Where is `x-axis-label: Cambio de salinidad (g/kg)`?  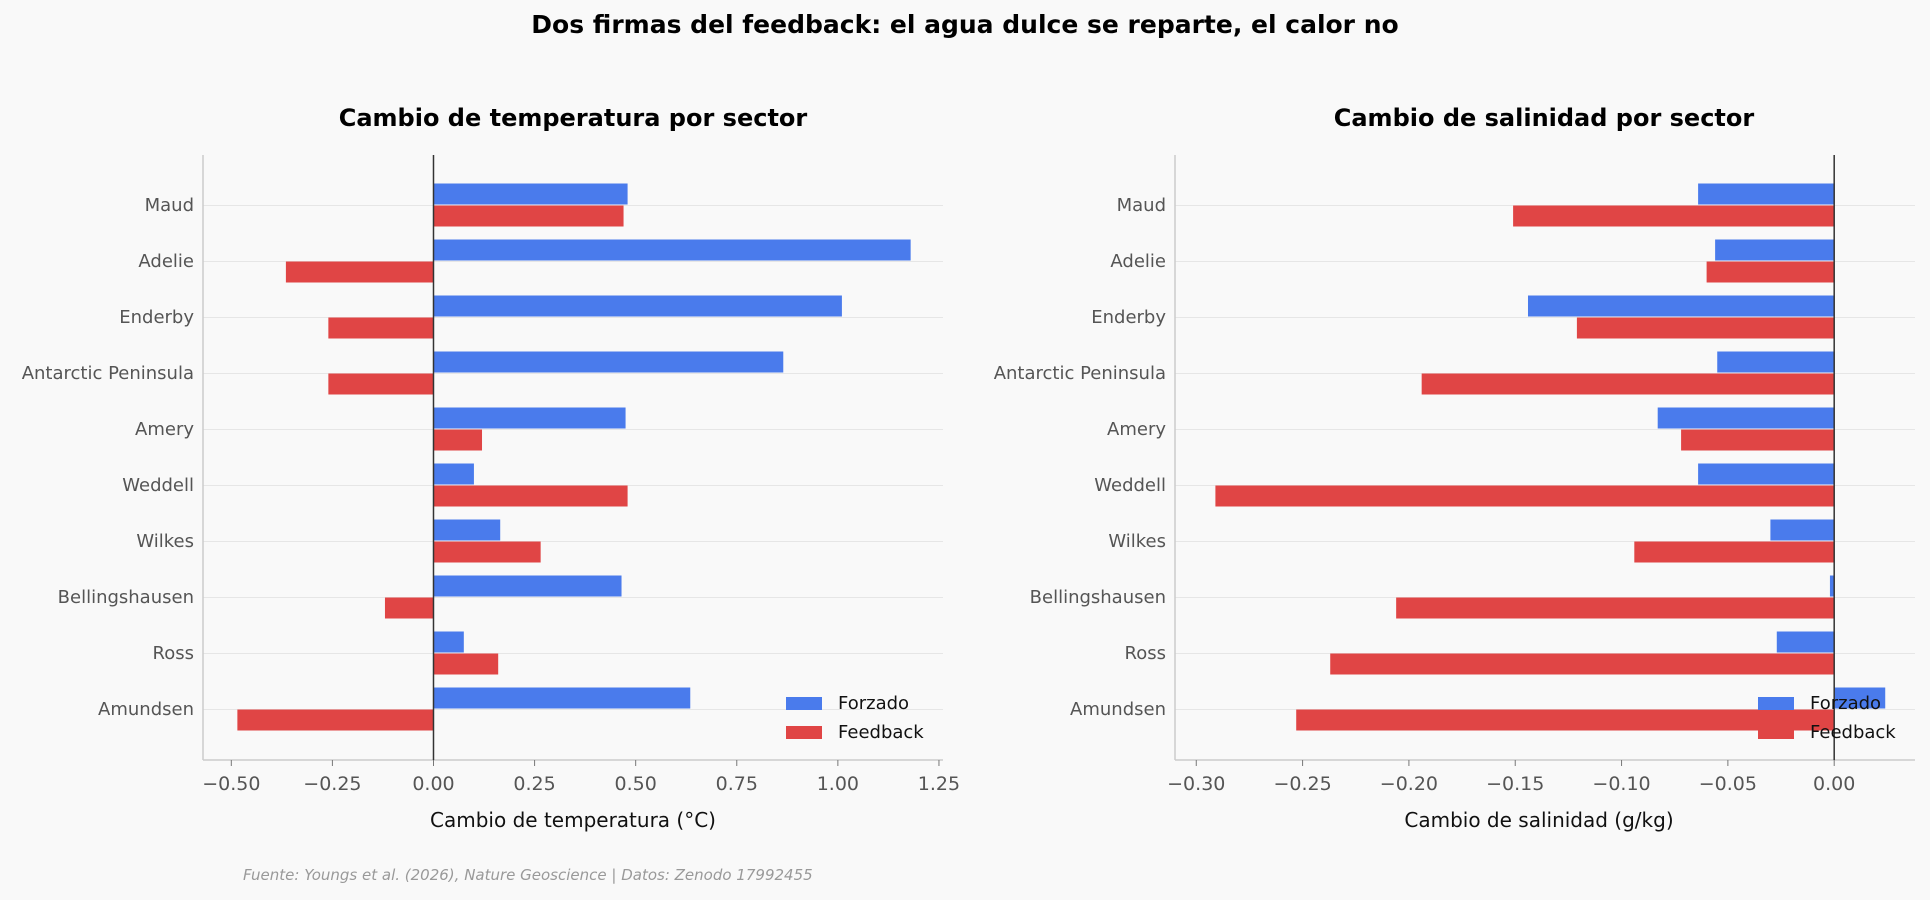 x-axis-label: Cambio de salinidad (g/kg) is located at coordinates (1538, 820).